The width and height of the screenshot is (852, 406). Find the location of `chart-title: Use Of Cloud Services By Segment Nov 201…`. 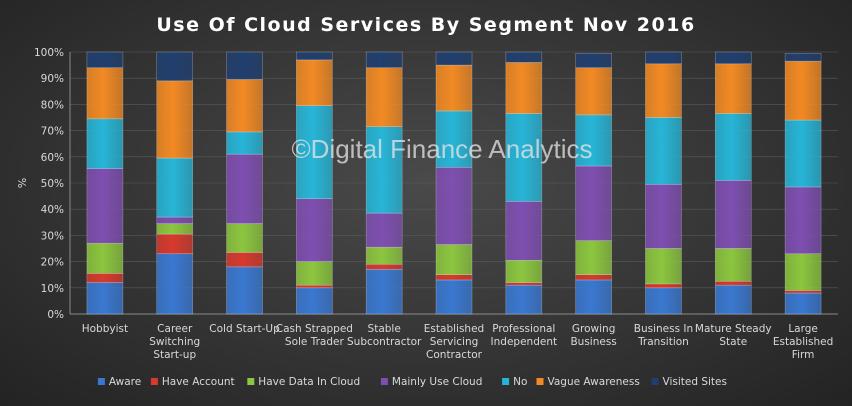

chart-title: Use Of Cloud Services By Segment Nov 201… is located at coordinates (425, 25).